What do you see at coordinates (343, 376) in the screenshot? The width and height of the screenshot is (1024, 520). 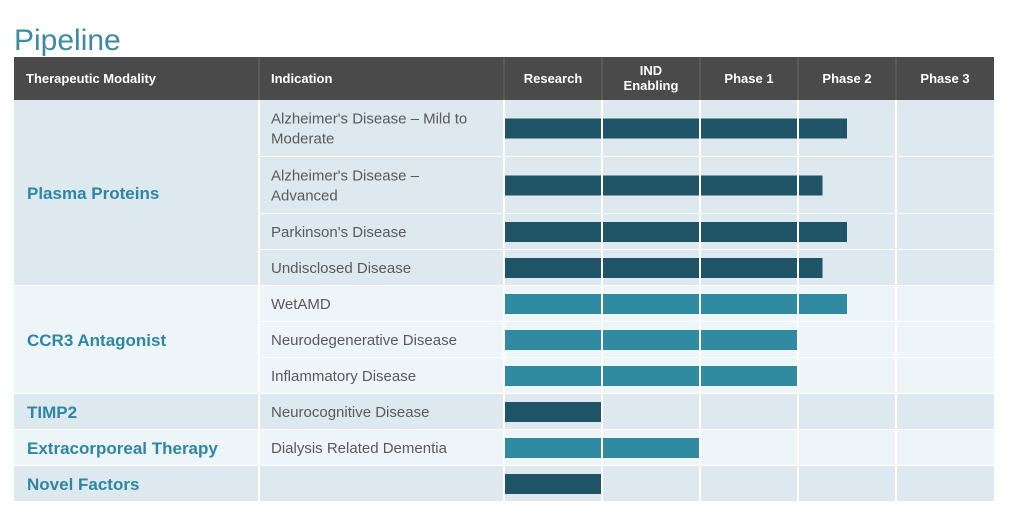 I see `indication-label: Inflammatory Disease` at bounding box center [343, 376].